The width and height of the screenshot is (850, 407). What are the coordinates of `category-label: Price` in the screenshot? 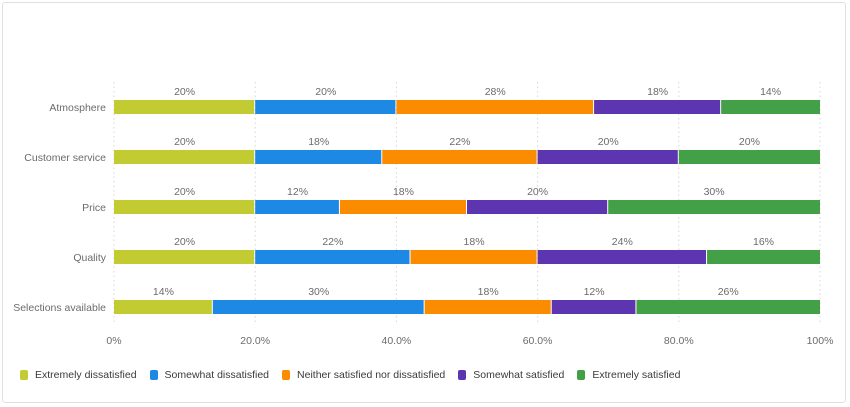 It's located at (94, 208).